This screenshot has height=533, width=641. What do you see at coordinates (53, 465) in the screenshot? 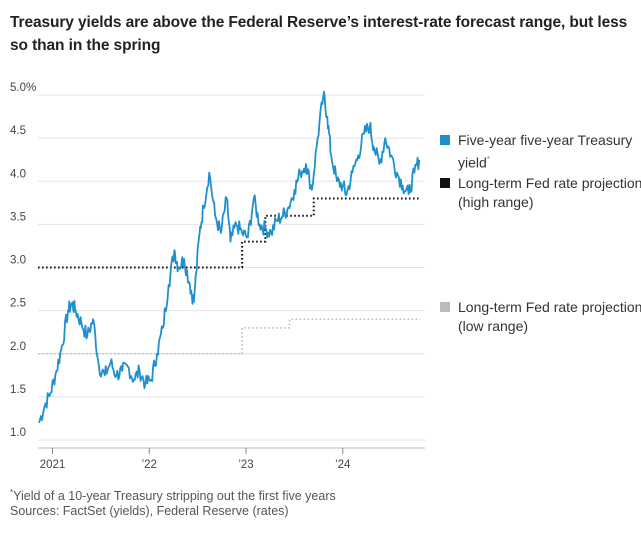
I see `x-tick-label: 2021` at bounding box center [53, 465].